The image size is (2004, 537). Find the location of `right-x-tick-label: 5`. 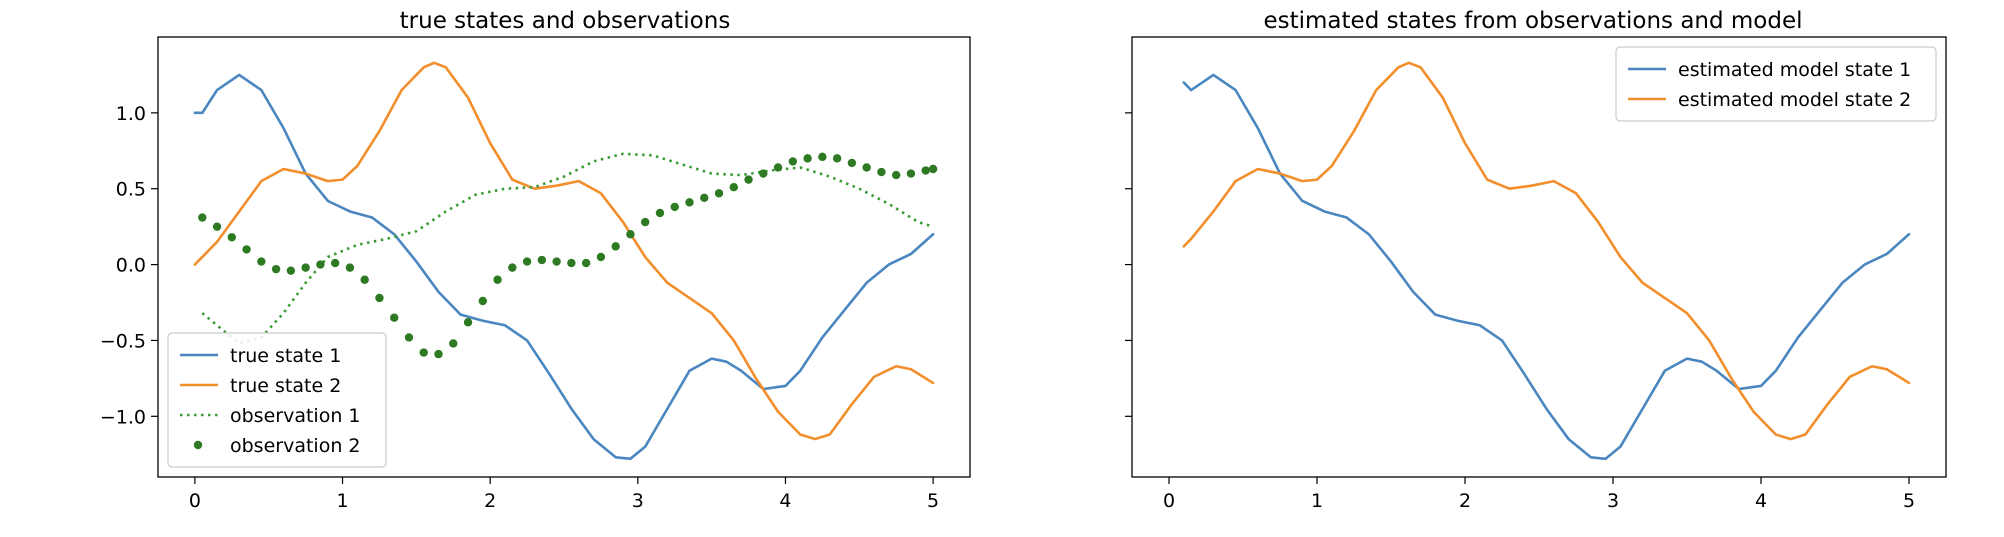

right-x-tick-label: 5 is located at coordinates (1909, 501).